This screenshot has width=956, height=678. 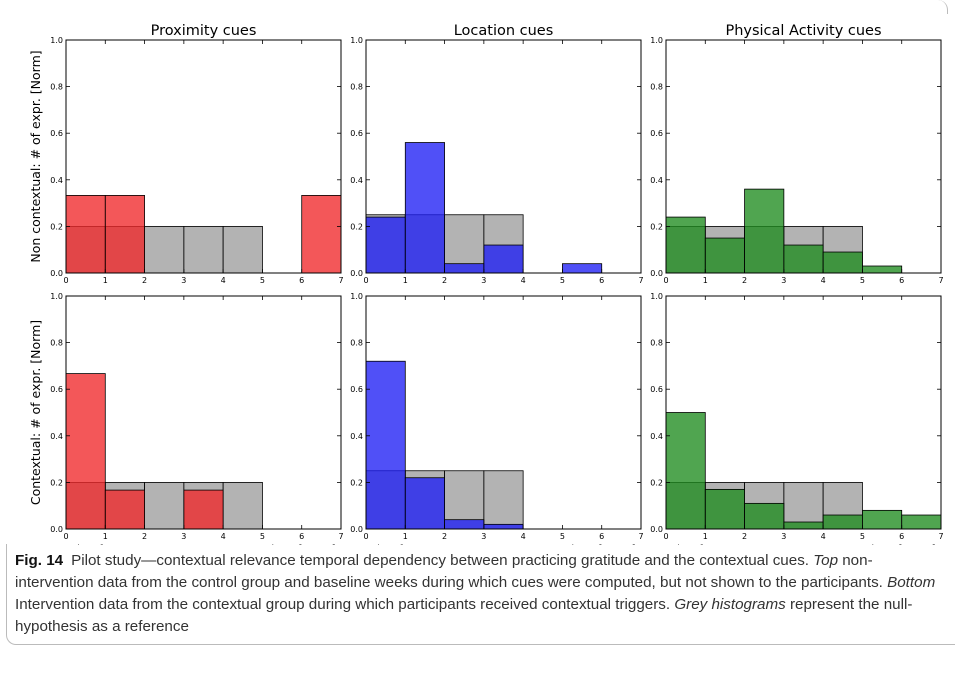 I want to click on panel-title: Proximity cues, so click(x=204, y=31).